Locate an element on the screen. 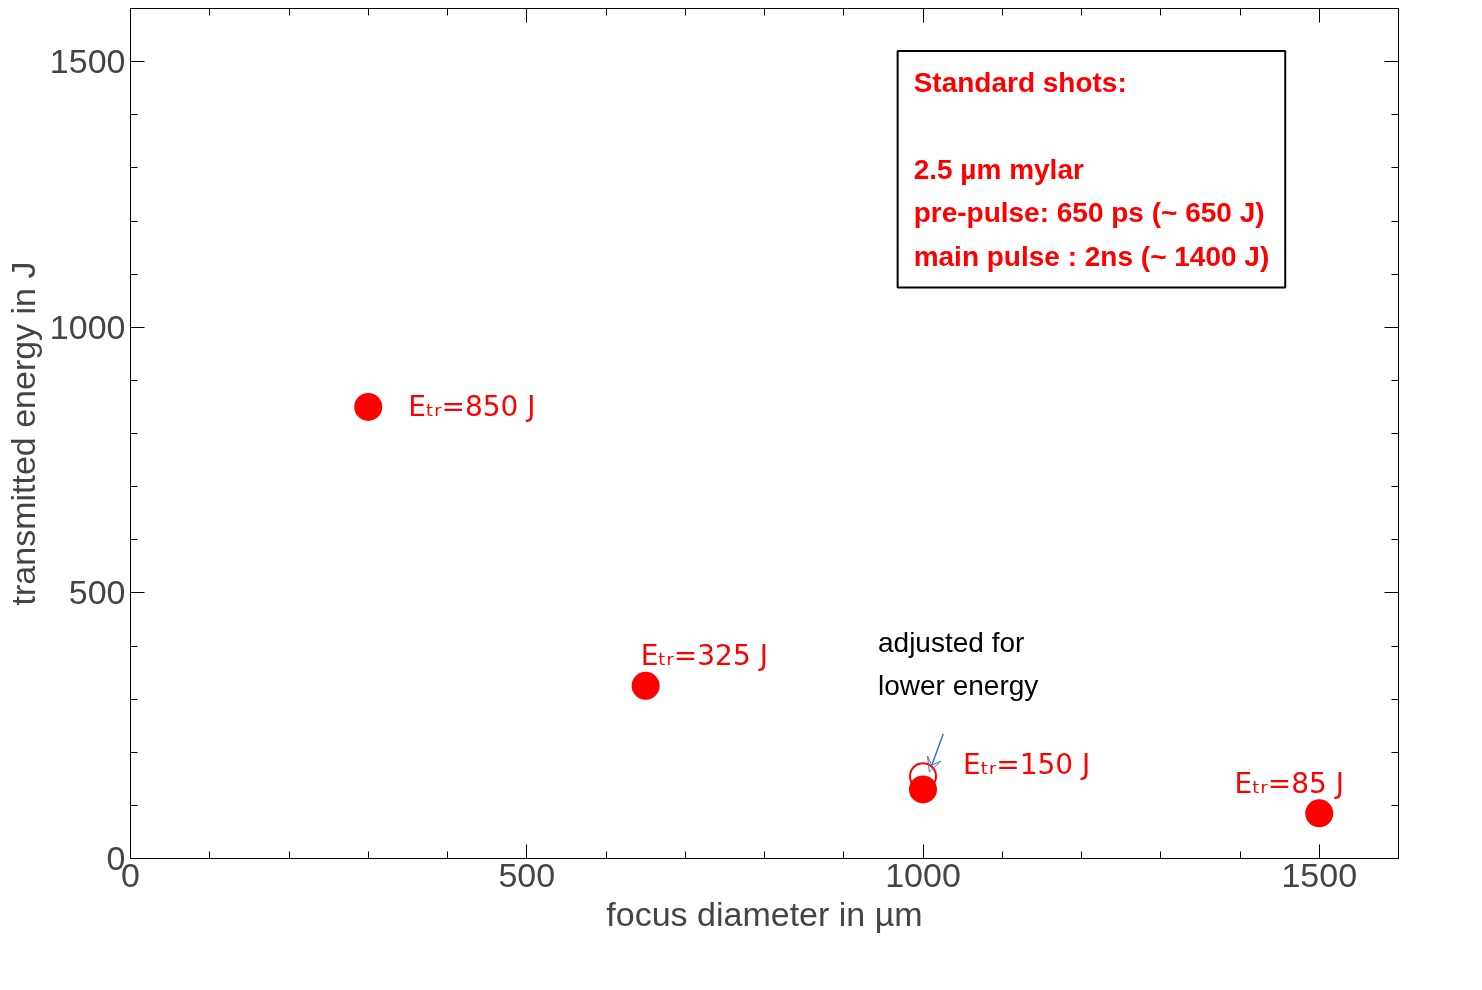 This screenshot has width=1482, height=990. x-tick-label: 1500 is located at coordinates (1319, 874).